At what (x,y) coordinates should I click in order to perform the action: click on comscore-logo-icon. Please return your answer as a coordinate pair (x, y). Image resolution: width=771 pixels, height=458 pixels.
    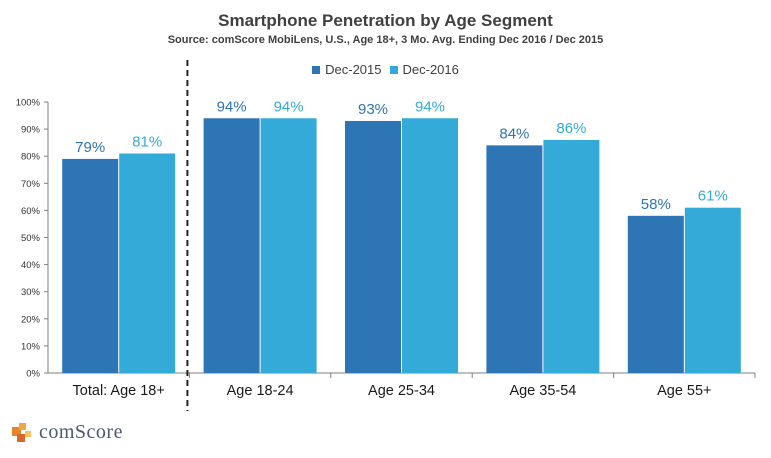
    Looking at the image, I should click on (21, 432).